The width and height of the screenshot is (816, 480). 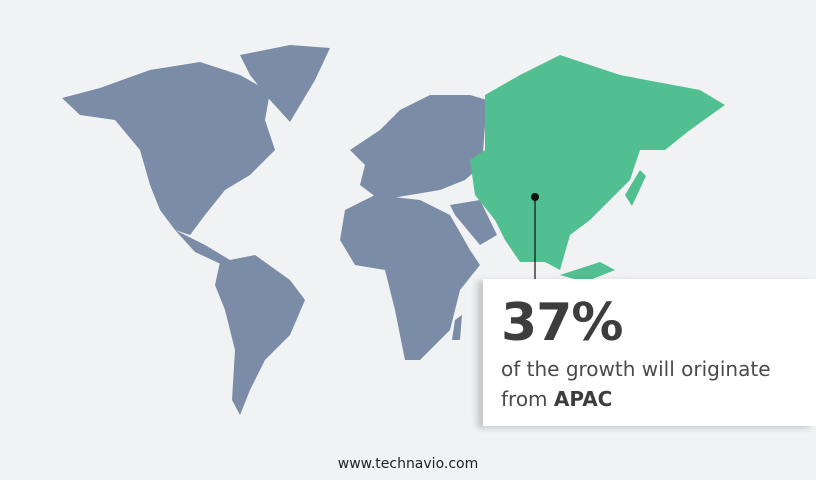 What do you see at coordinates (587, 272) in the screenshot?
I see `southeast-asia-islands` at bounding box center [587, 272].